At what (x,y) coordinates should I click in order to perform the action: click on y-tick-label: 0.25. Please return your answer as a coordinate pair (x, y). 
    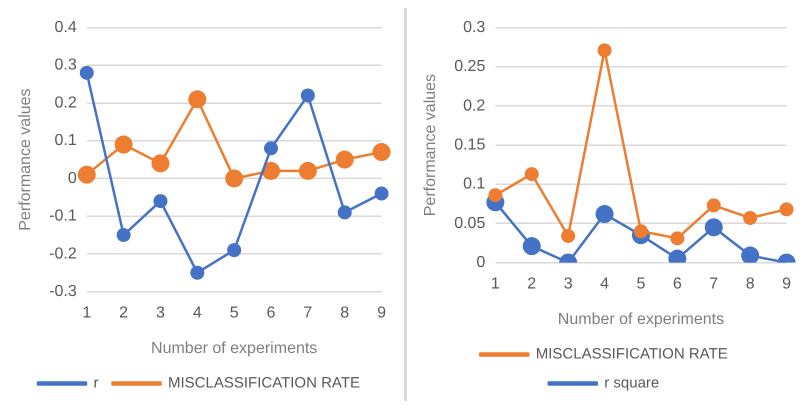
    Looking at the image, I should click on (470, 67).